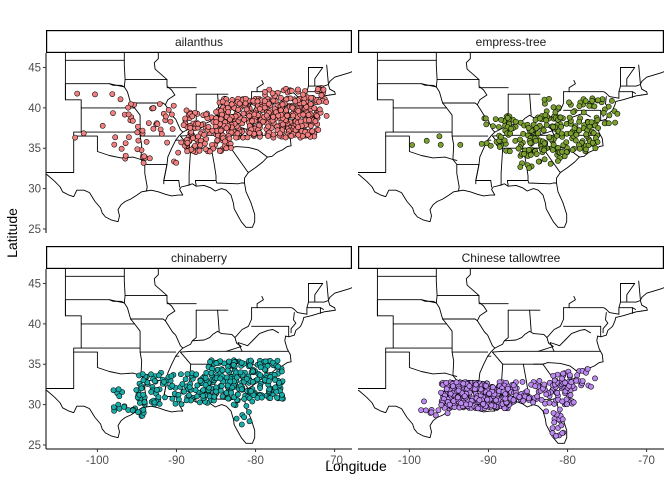  Describe the element at coordinates (34, 446) in the screenshot. I see `y-tick-label: 25` at that location.